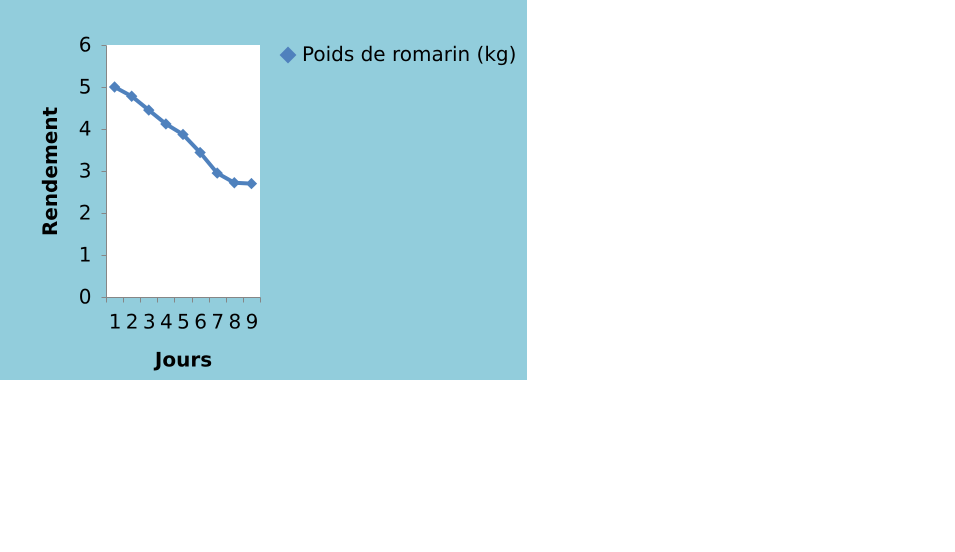 This screenshot has width=955, height=552. I want to click on y-tick-label: 1, so click(85, 254).